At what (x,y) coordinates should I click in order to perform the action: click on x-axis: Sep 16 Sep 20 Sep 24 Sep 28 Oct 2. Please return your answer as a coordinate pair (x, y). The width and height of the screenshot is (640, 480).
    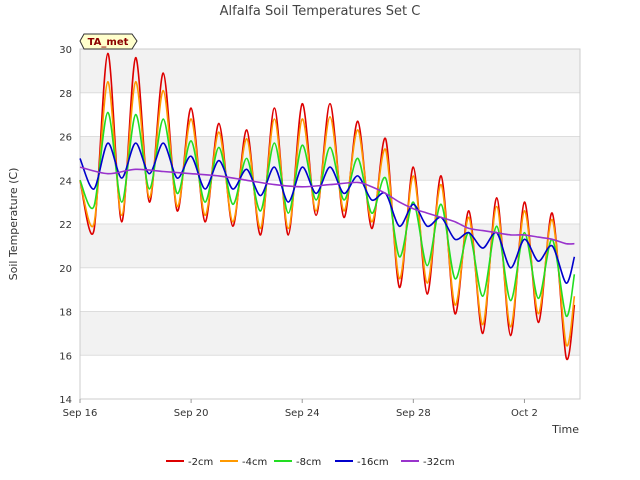
    Looking at the image, I should click on (300, 409).